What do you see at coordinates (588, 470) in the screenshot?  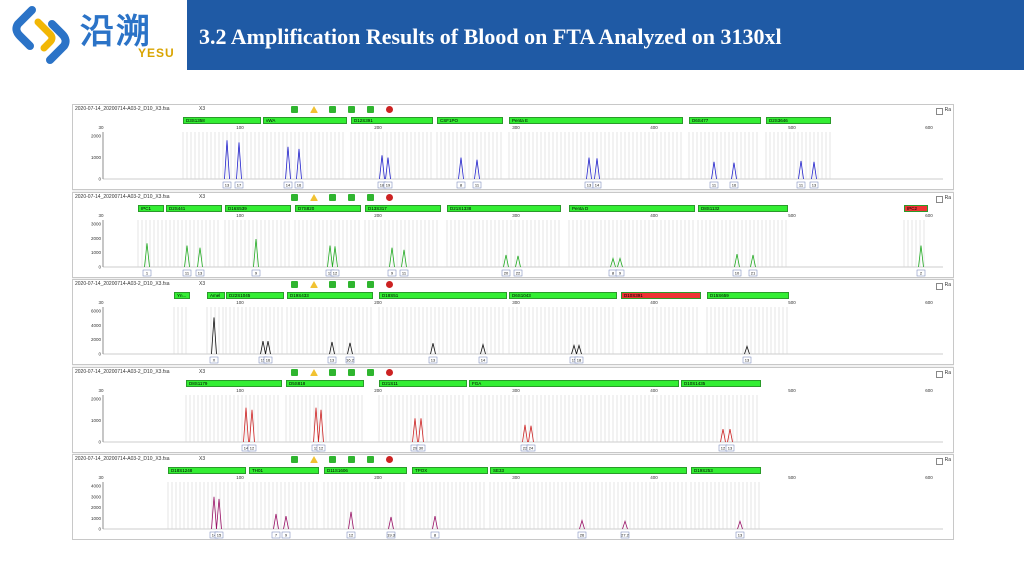 I see `locus-bin-label: SE33` at bounding box center [588, 470].